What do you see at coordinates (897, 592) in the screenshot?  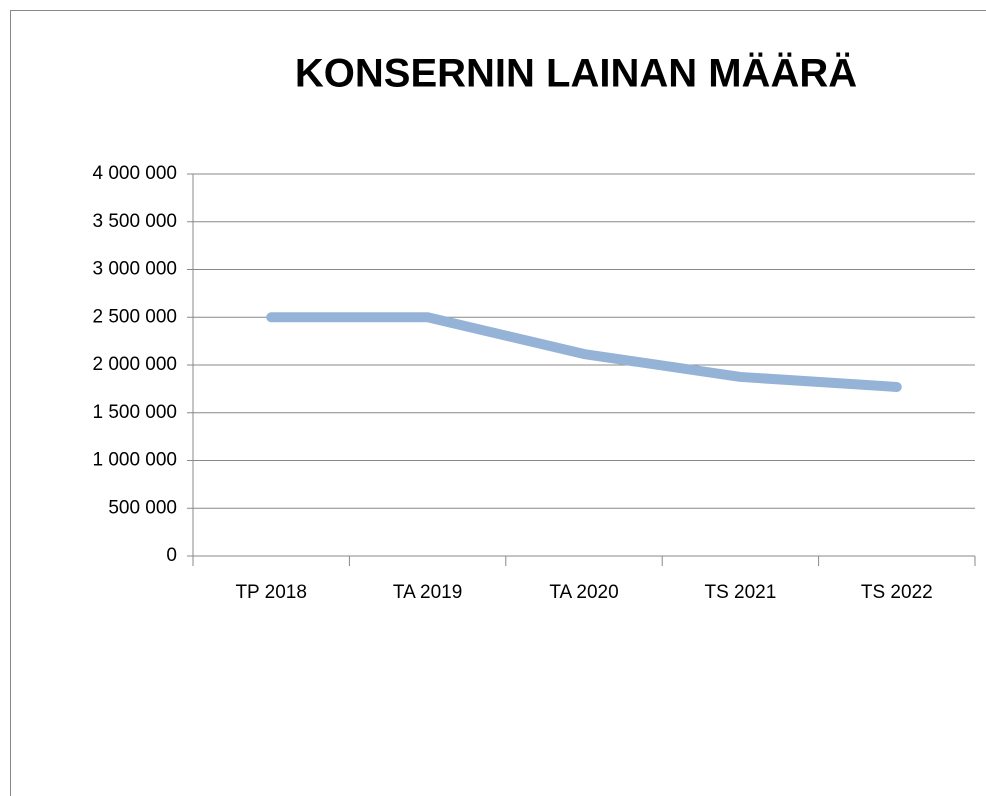 I see `x-tick-label: TS 2022` at bounding box center [897, 592].